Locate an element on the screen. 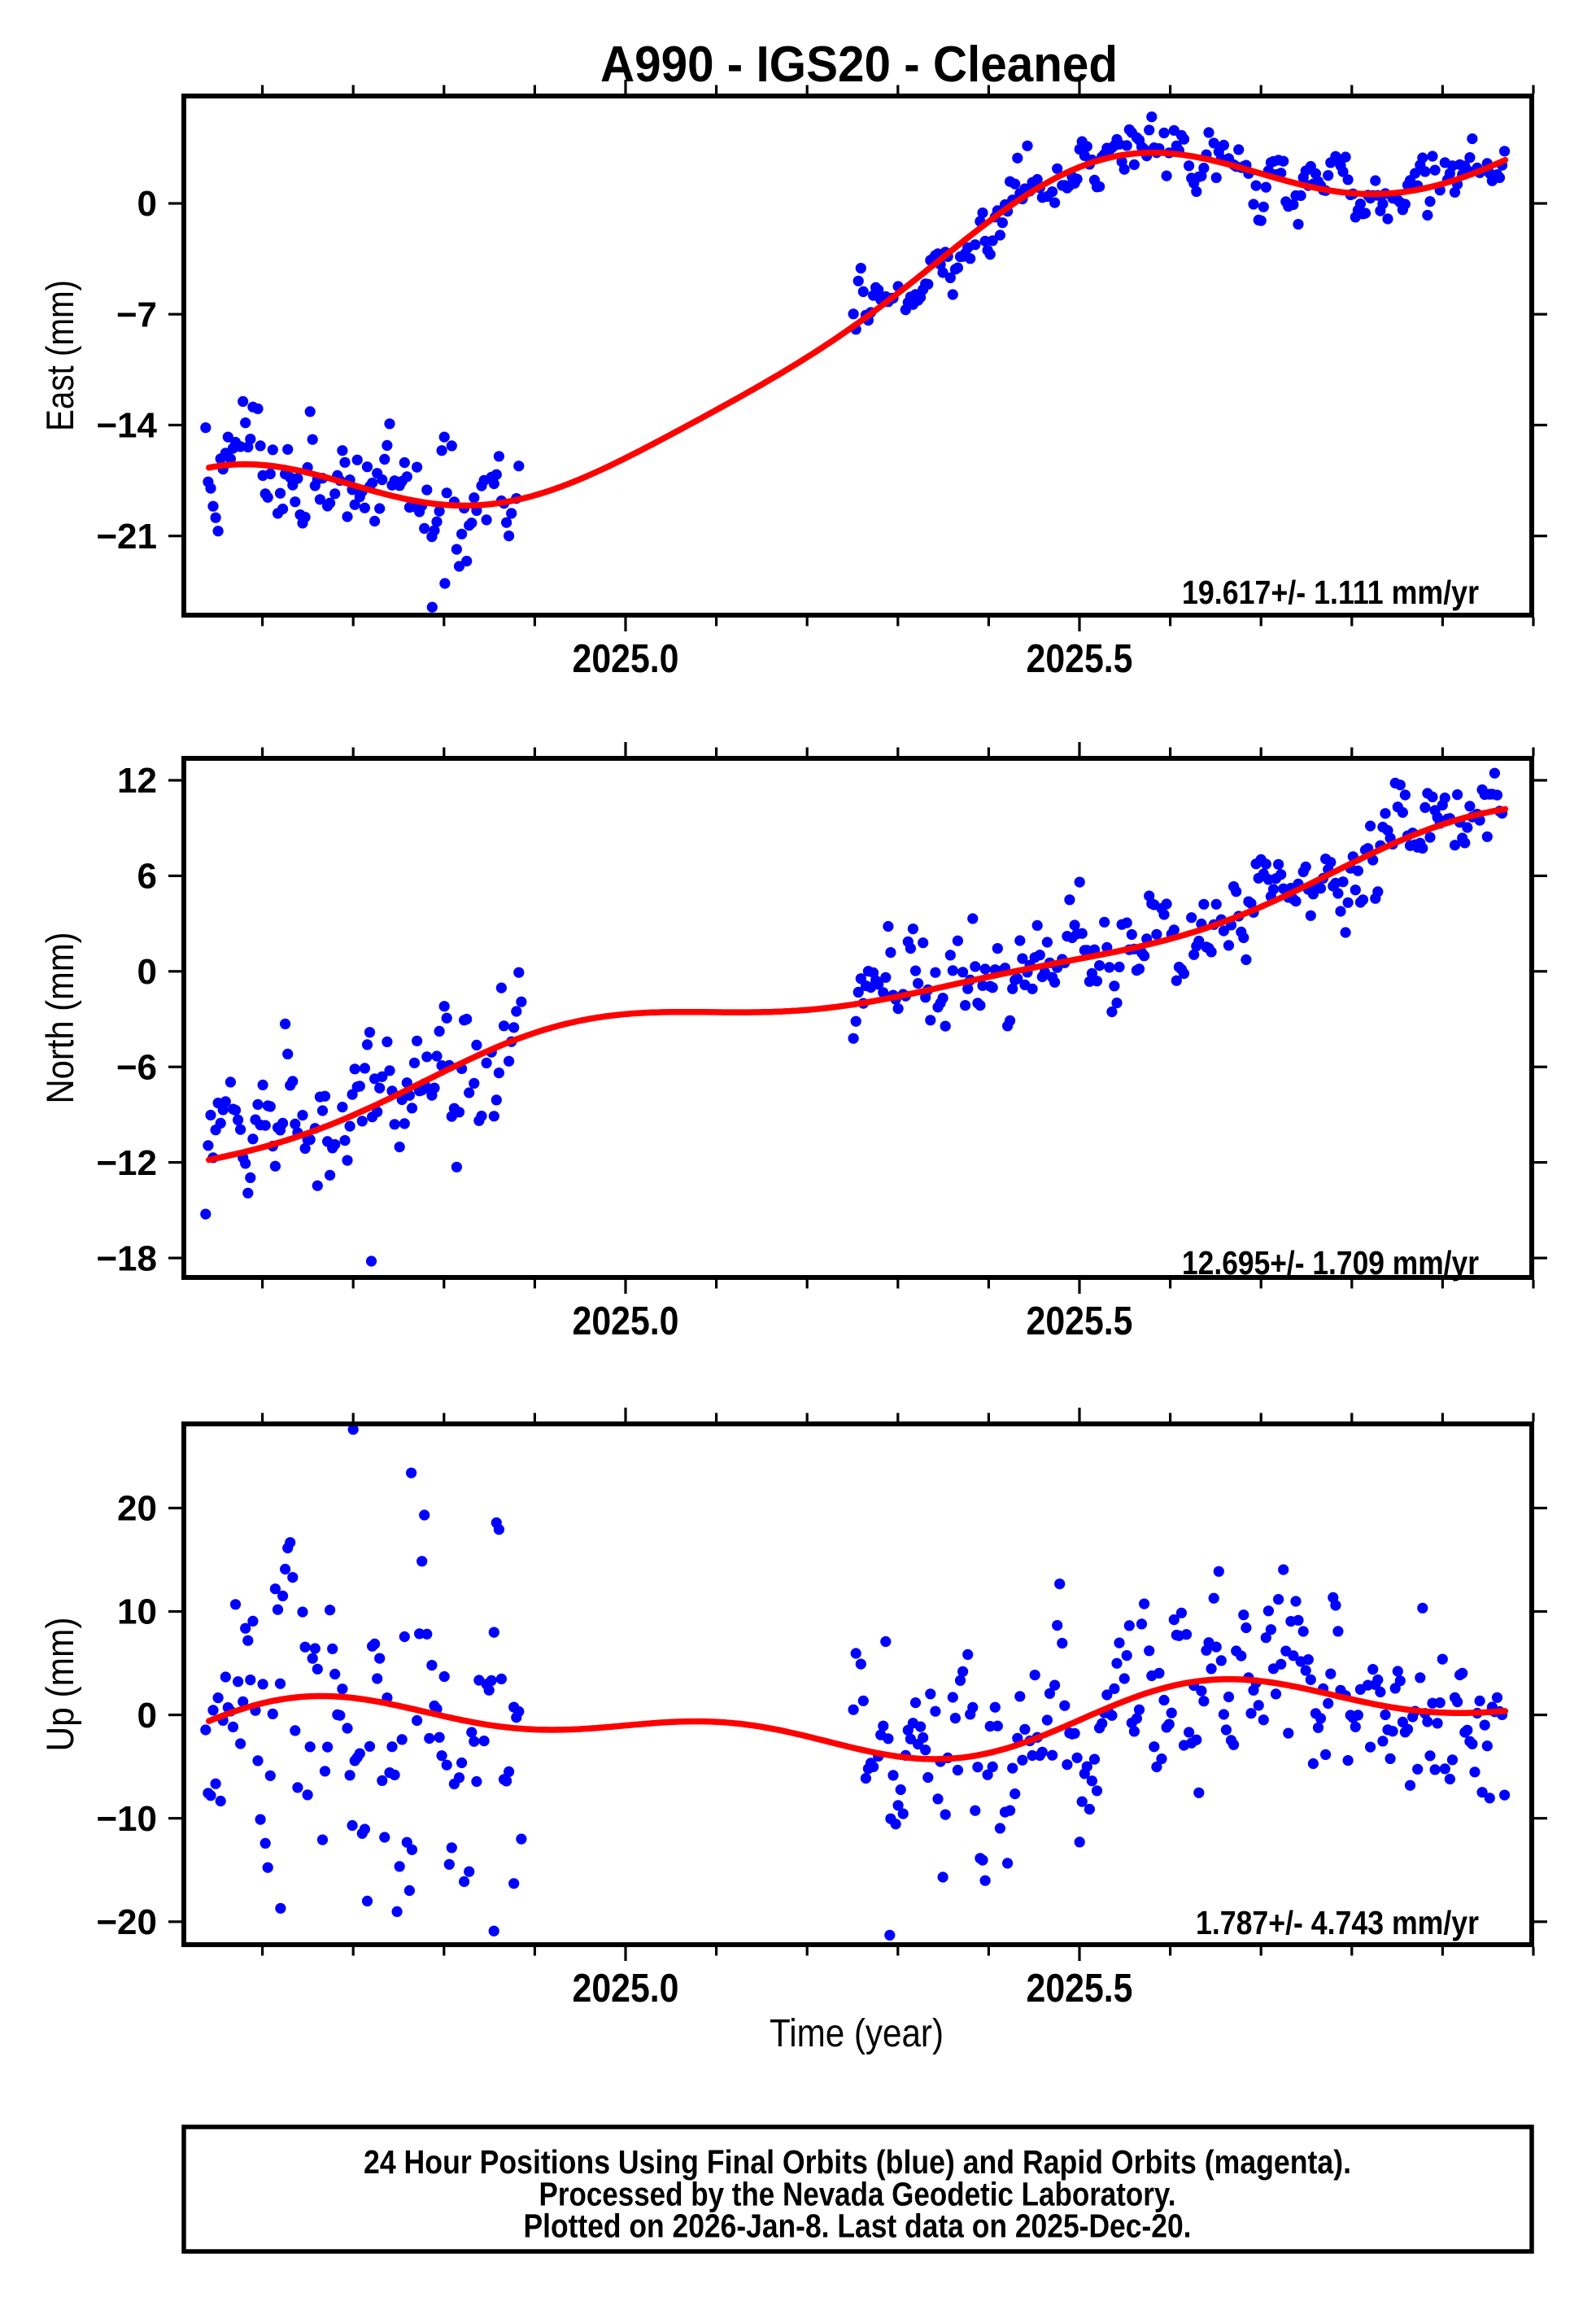  svg-text: 10 is located at coordinates (137, 1612).